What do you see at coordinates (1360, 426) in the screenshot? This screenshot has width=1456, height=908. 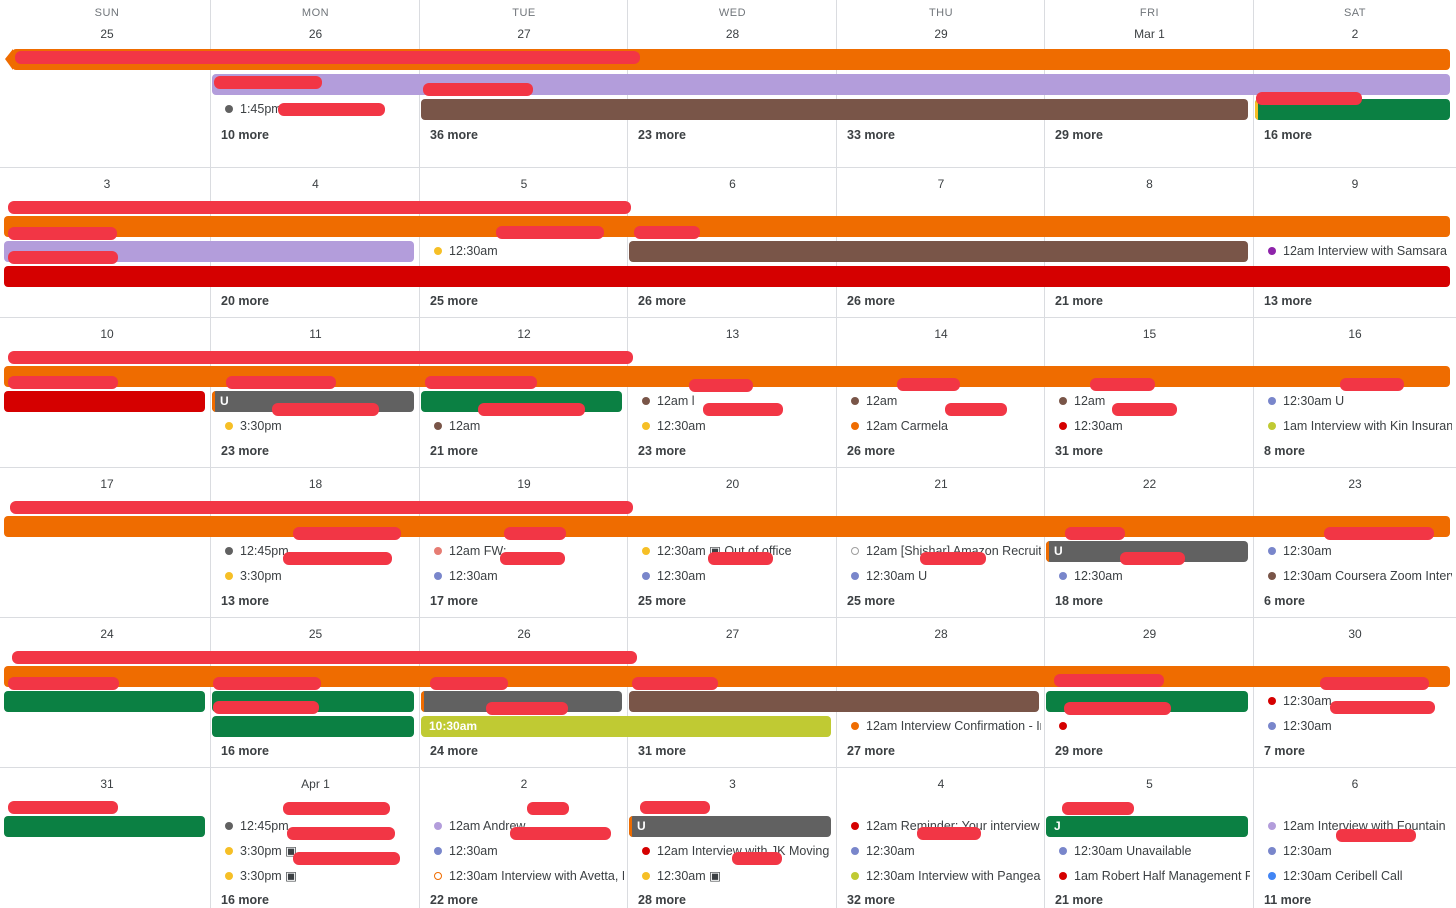 I see `timed-event: 1am Interview with Kin Insurance` at bounding box center [1360, 426].